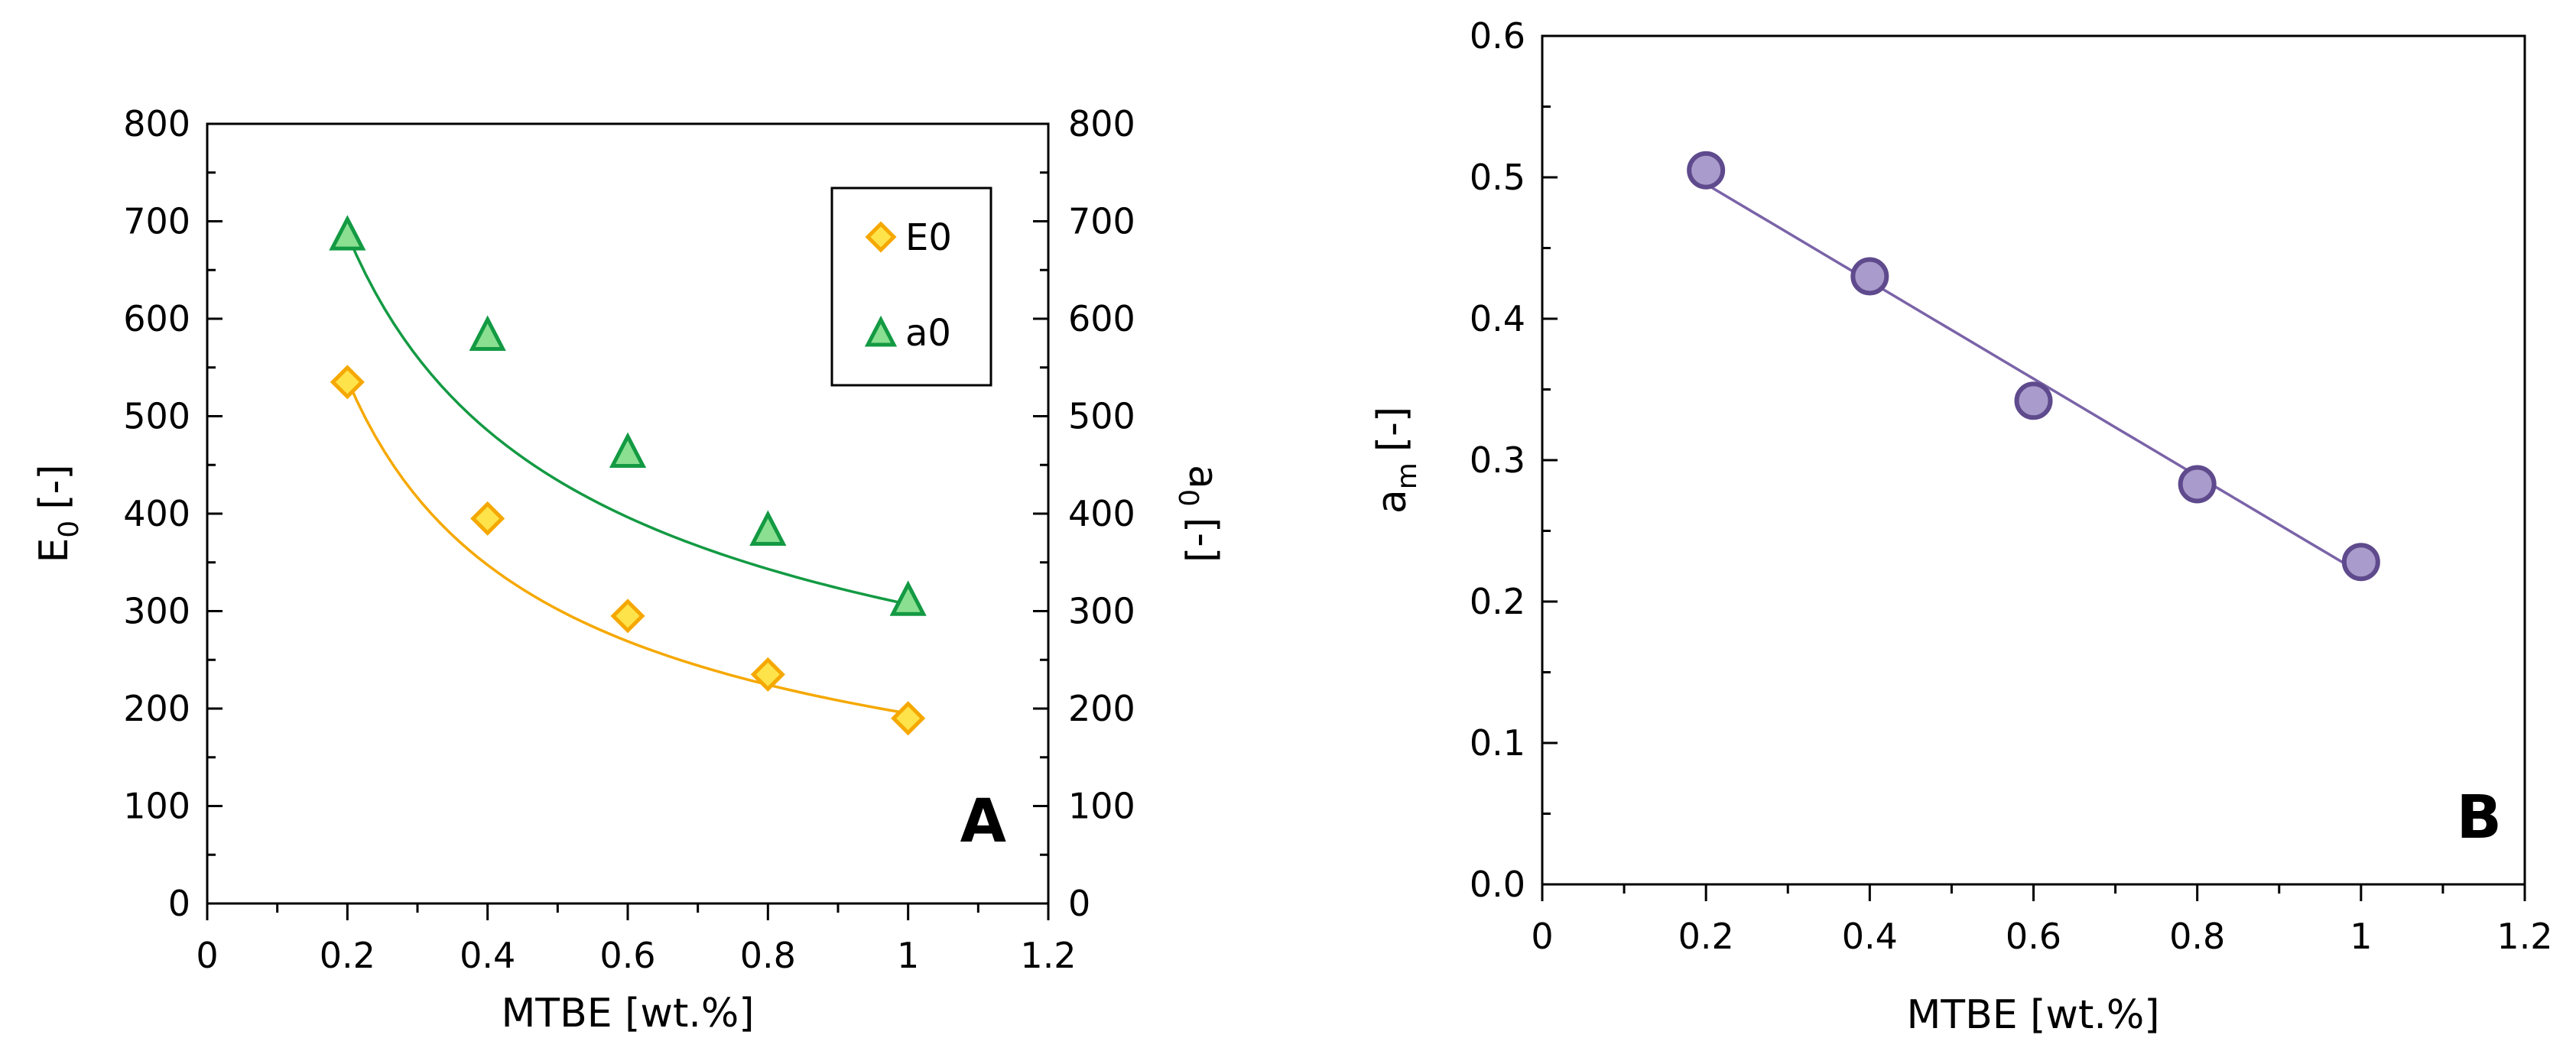 This screenshot has width=2576, height=1064. What do you see at coordinates (983, 822) in the screenshot?
I see `panel-label-a: A` at bounding box center [983, 822].